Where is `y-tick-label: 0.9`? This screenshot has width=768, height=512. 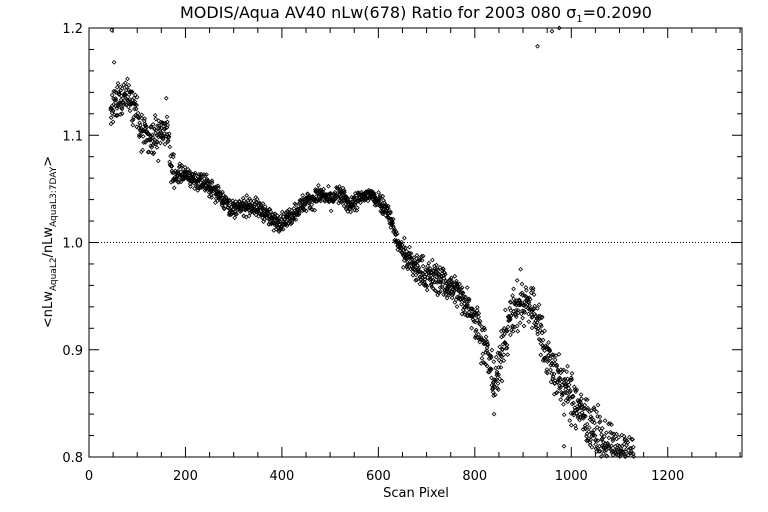
y-tick-label: 0.9 is located at coordinates (72, 351).